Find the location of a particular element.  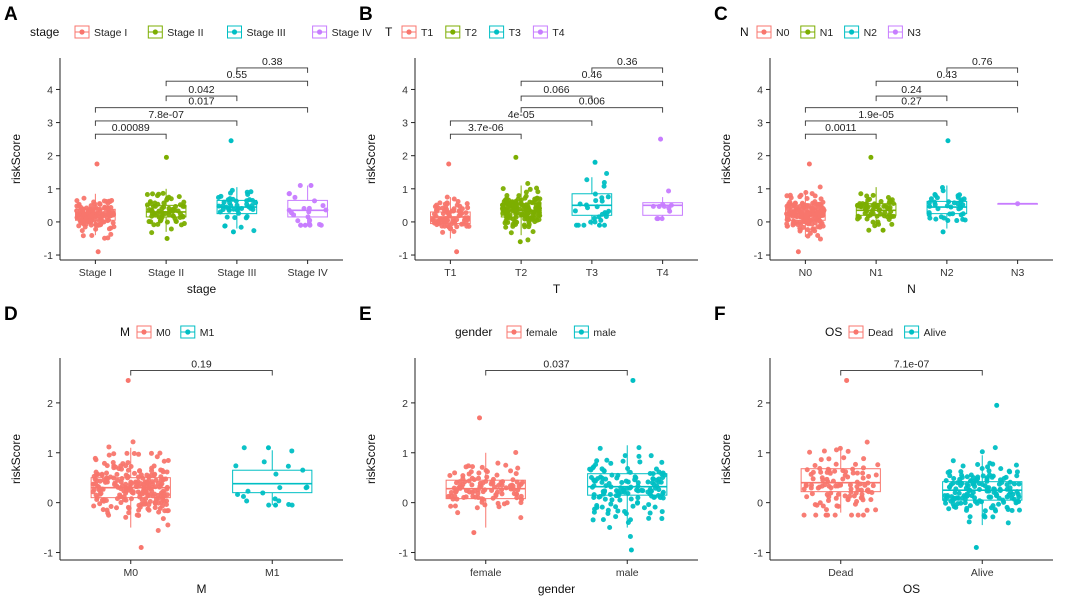

comparison-bracket: 0.55 is located at coordinates (237, 78).